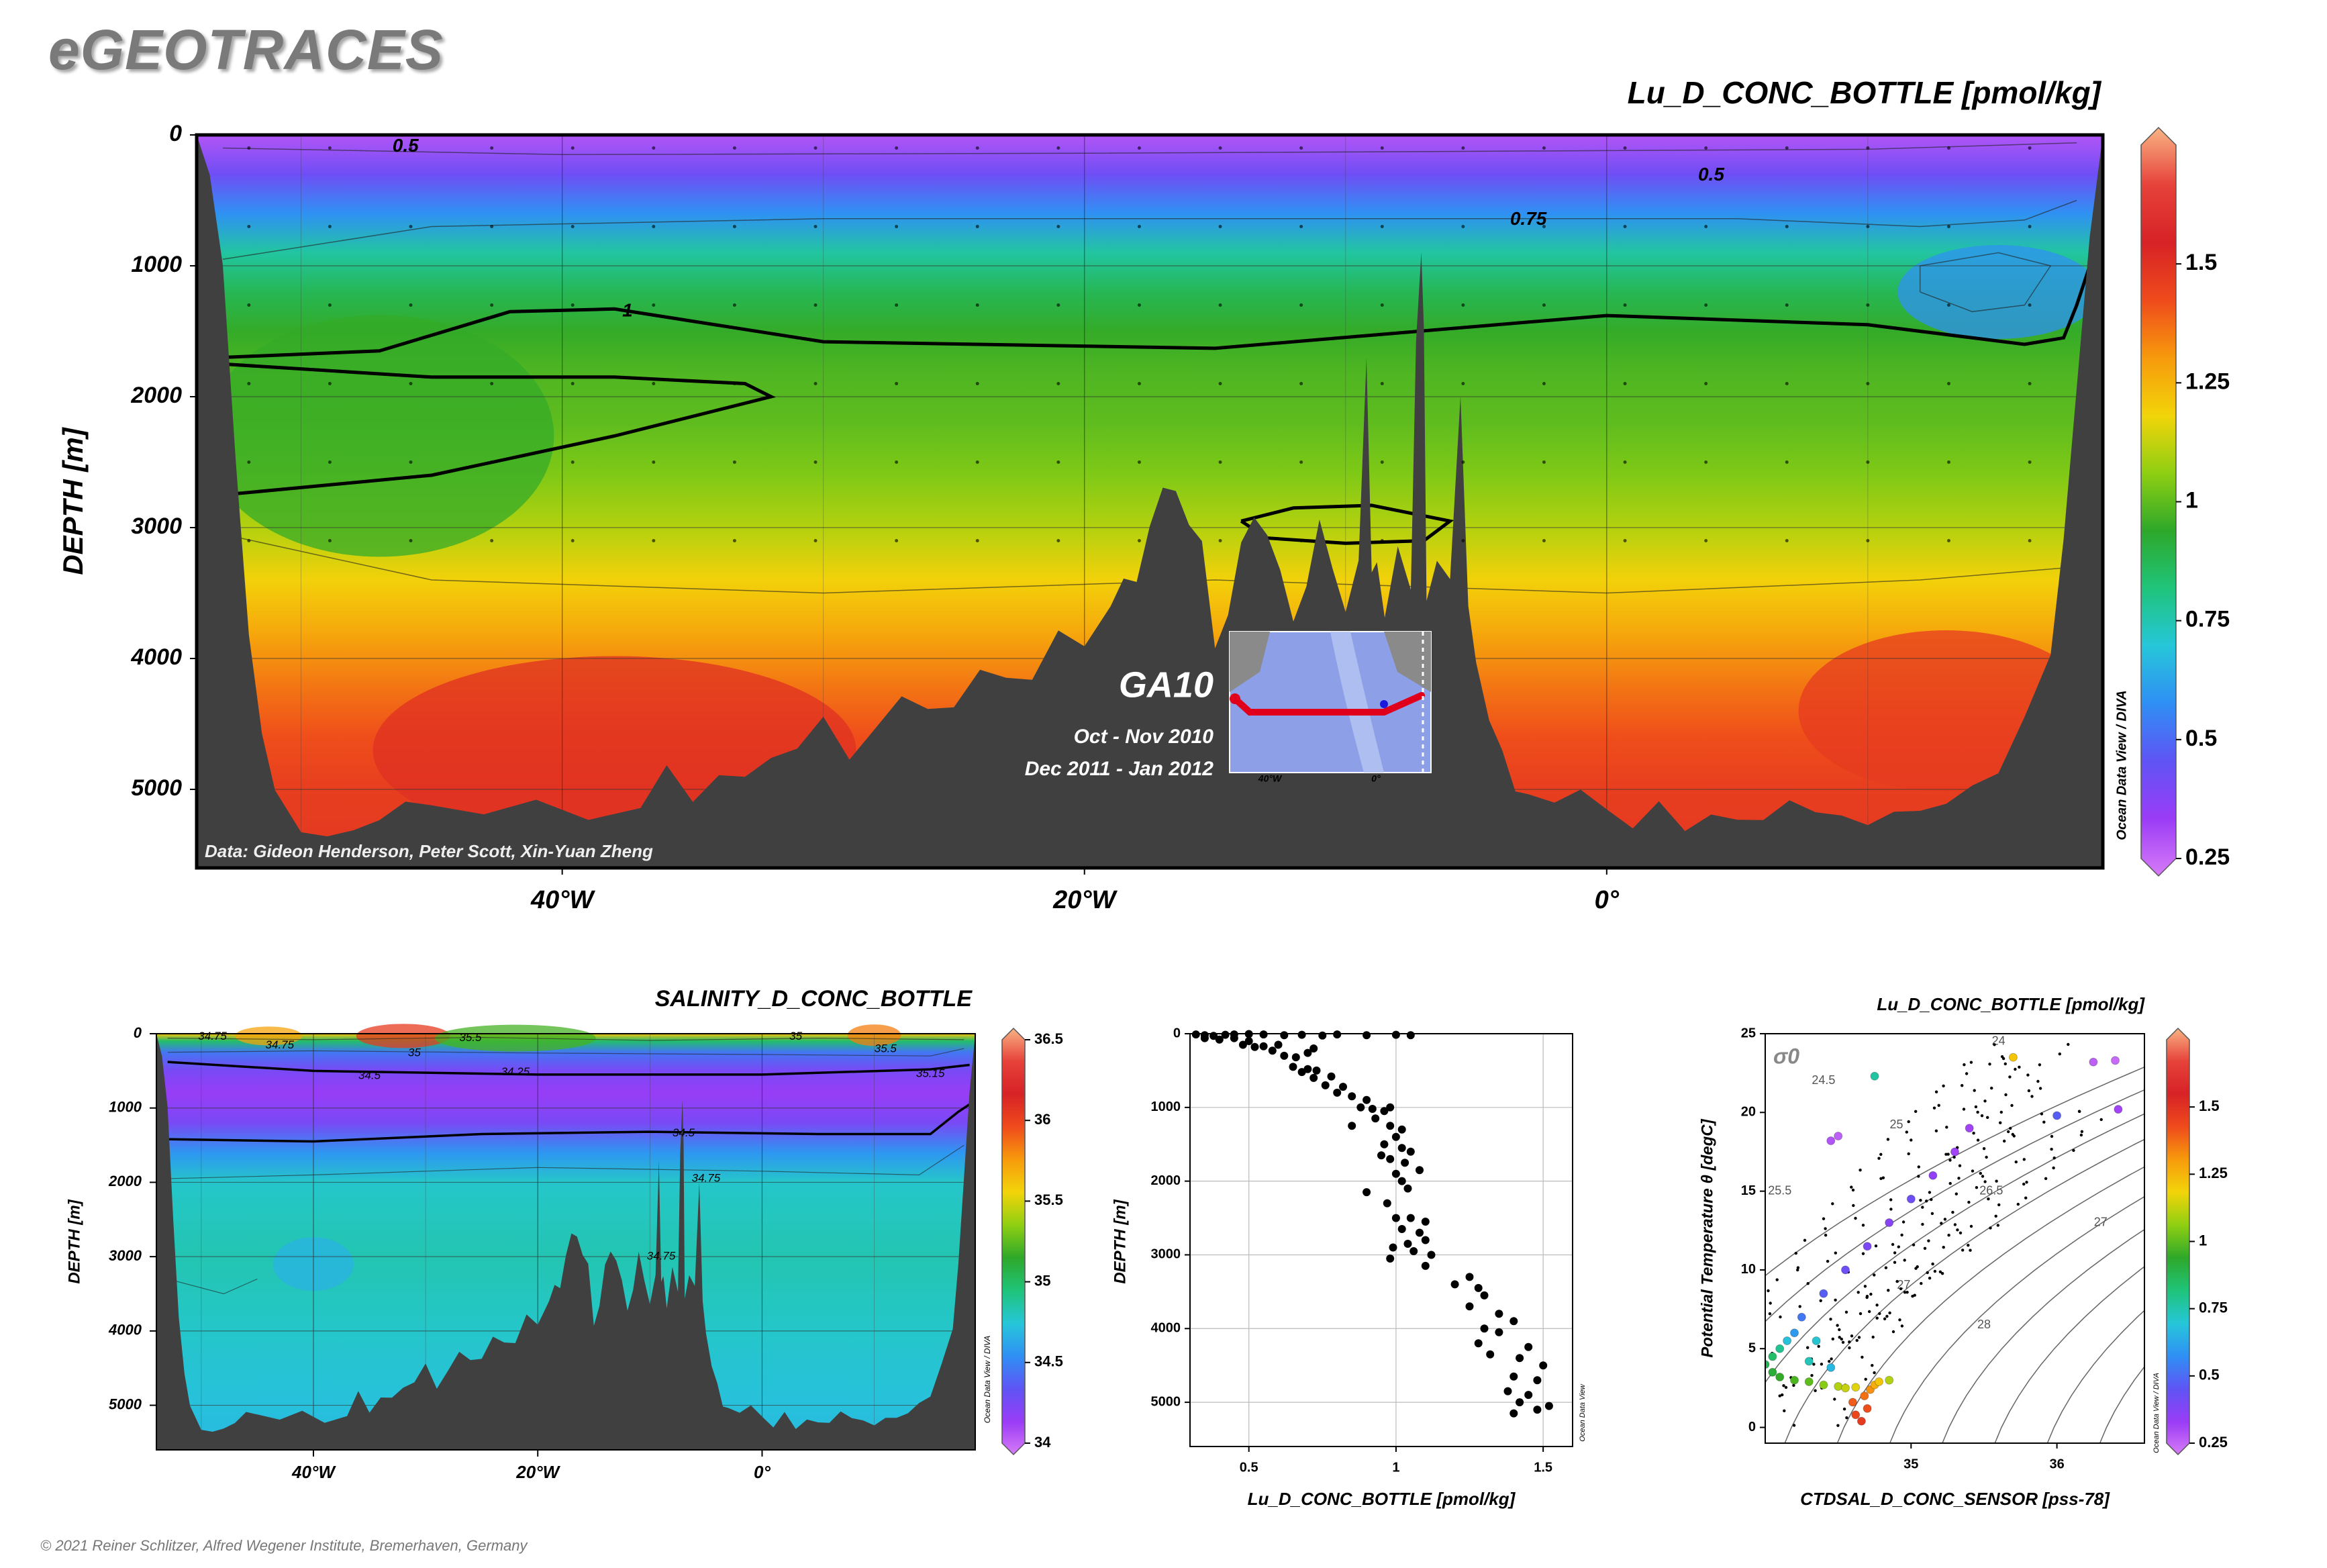 The image size is (2327, 1568). What do you see at coordinates (1407, 662) in the screenshot?
I see `inset-land` at bounding box center [1407, 662].